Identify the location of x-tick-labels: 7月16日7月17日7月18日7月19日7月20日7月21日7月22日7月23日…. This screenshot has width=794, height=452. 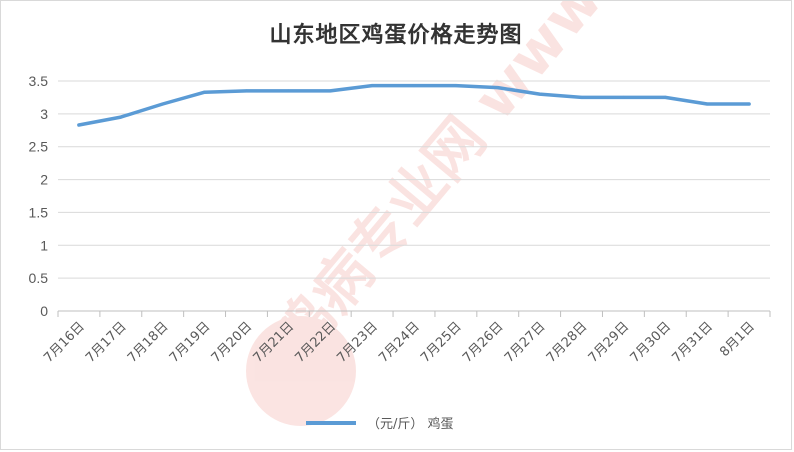
(399, 342).